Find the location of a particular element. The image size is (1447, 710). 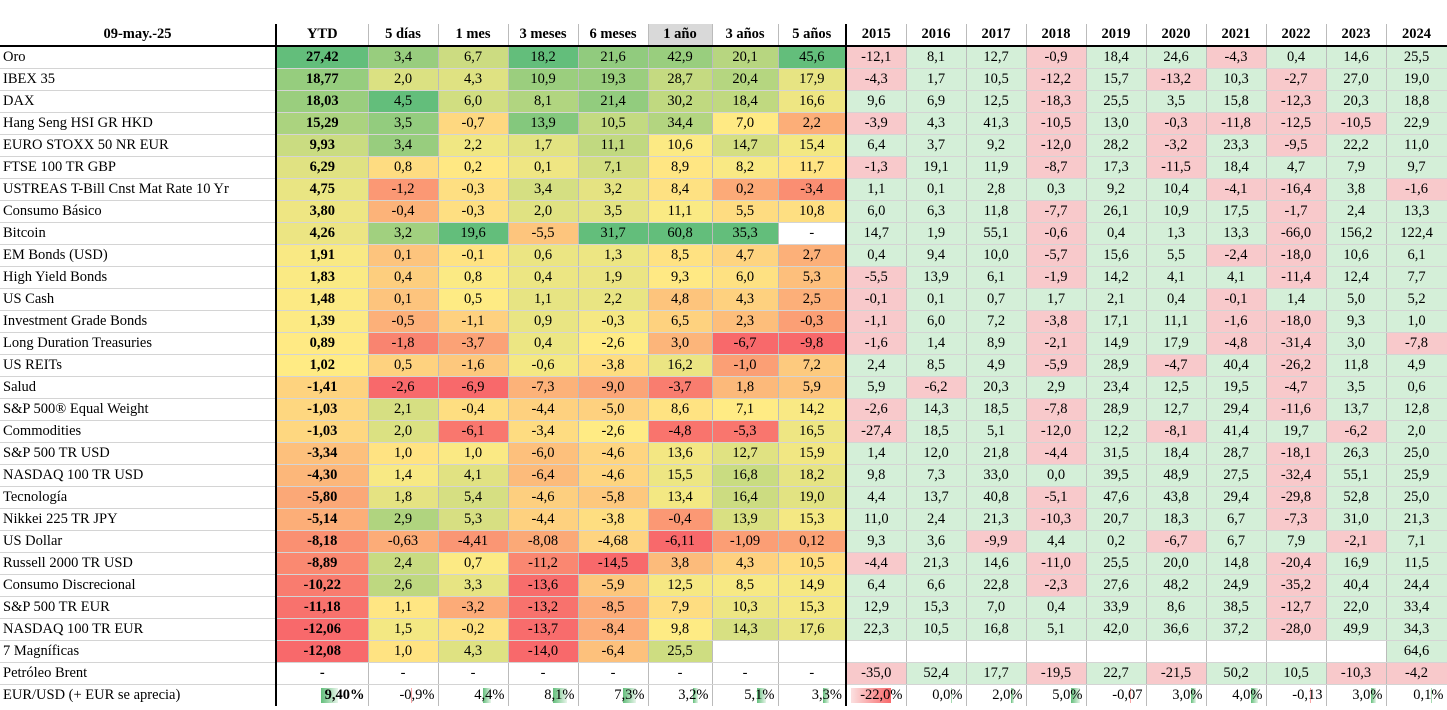

cell: 14,8 is located at coordinates (1236, 563).